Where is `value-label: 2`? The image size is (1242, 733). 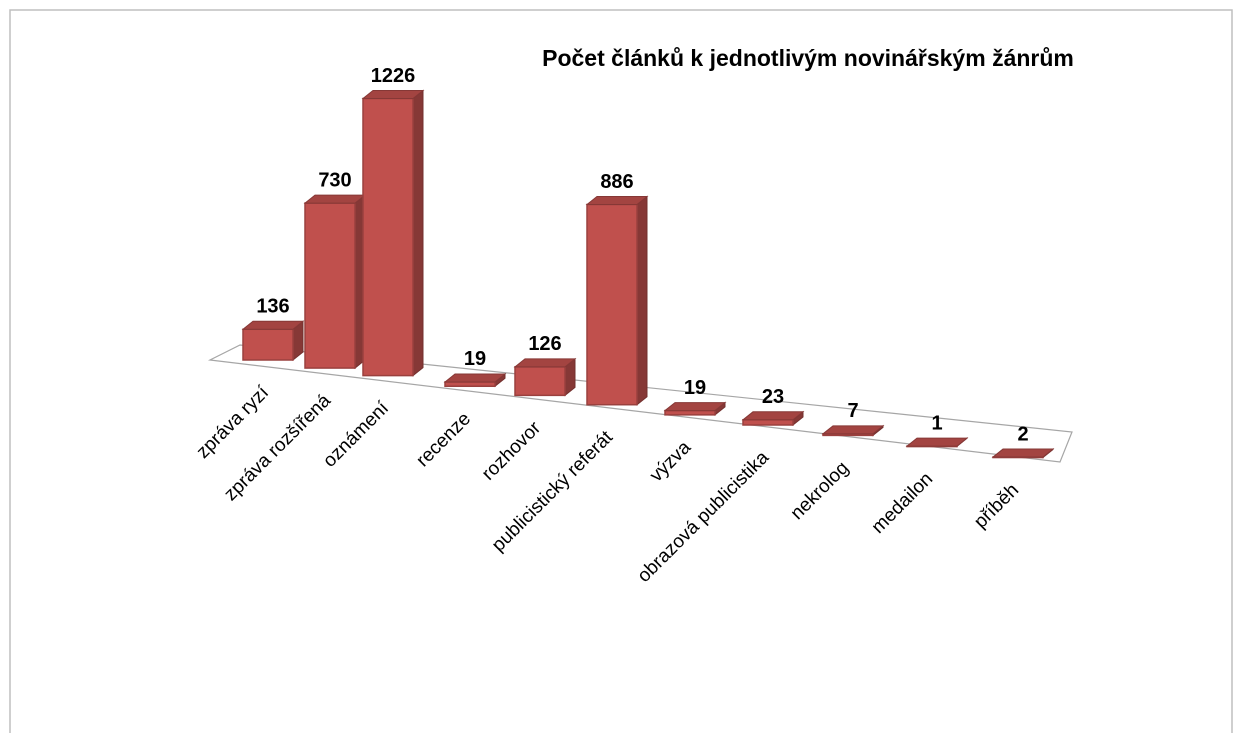 value-label: 2 is located at coordinates (1022, 434).